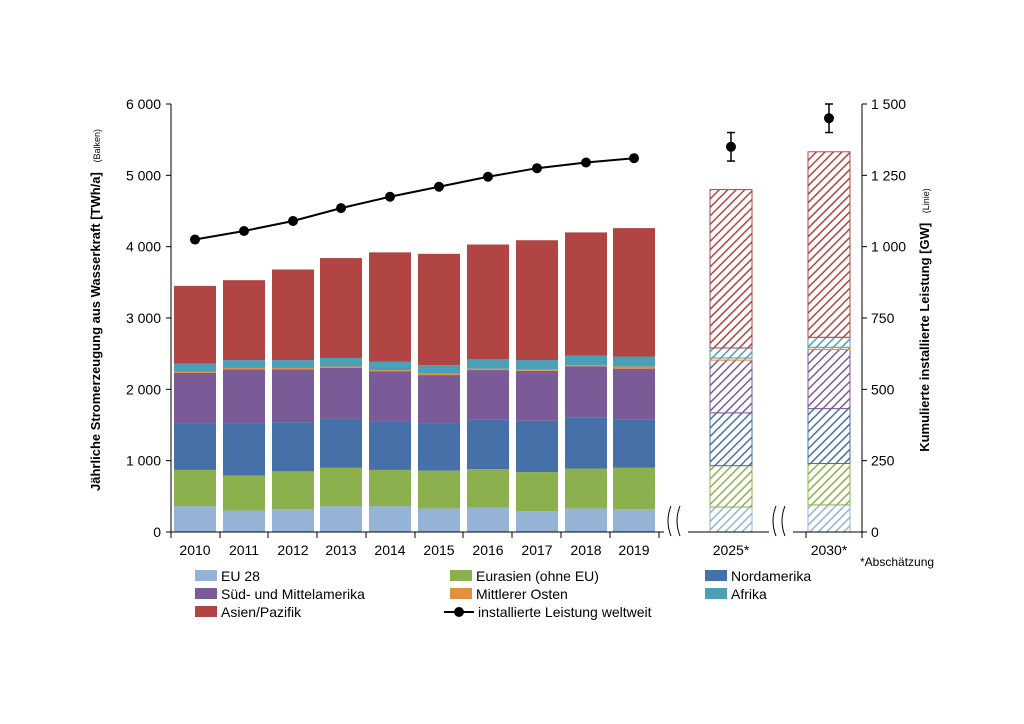 The height and width of the screenshot is (724, 1024). I want to click on bar-sud-und-mittelamerika-2013, so click(341, 393).